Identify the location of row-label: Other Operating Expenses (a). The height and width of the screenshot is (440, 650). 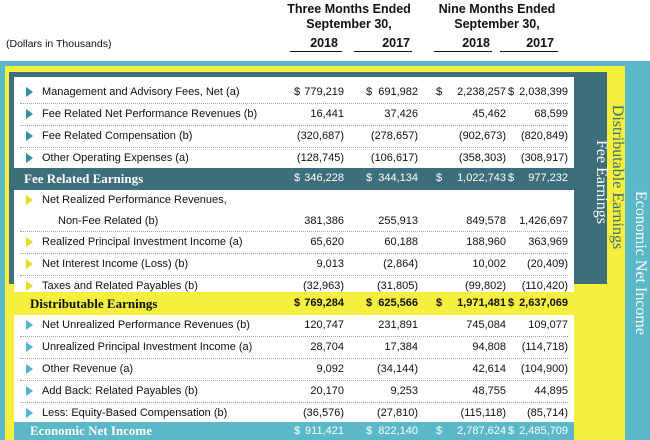
(115, 158).